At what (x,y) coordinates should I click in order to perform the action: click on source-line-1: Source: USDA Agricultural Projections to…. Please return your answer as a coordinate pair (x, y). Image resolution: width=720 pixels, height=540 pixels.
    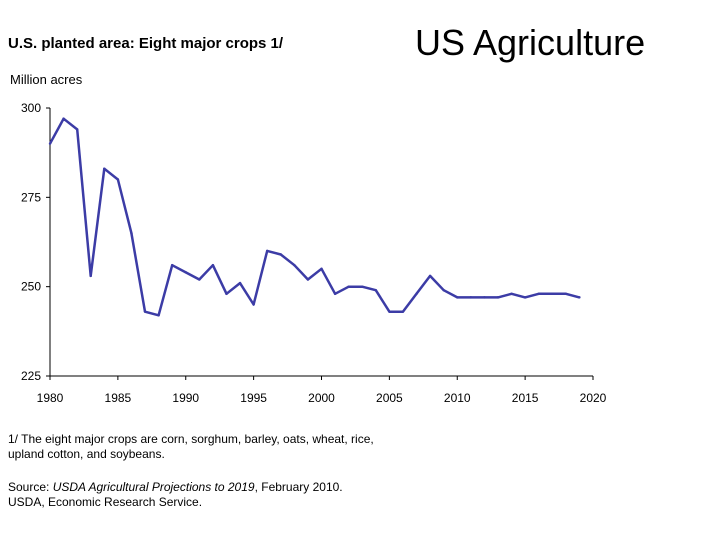
    Looking at the image, I should click on (218, 487).